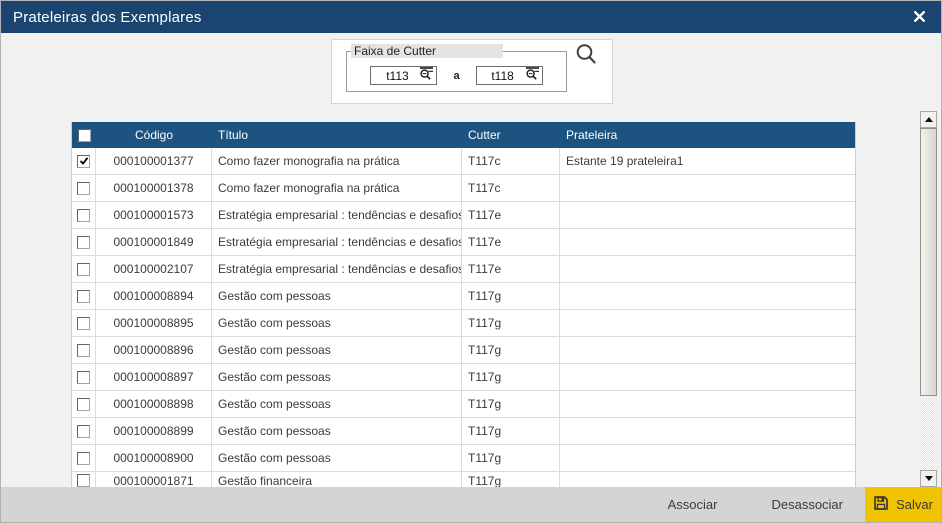 The height and width of the screenshot is (523, 942). Describe the element at coordinates (914, 504) in the screenshot. I see `salvar-label: Salvar` at that location.